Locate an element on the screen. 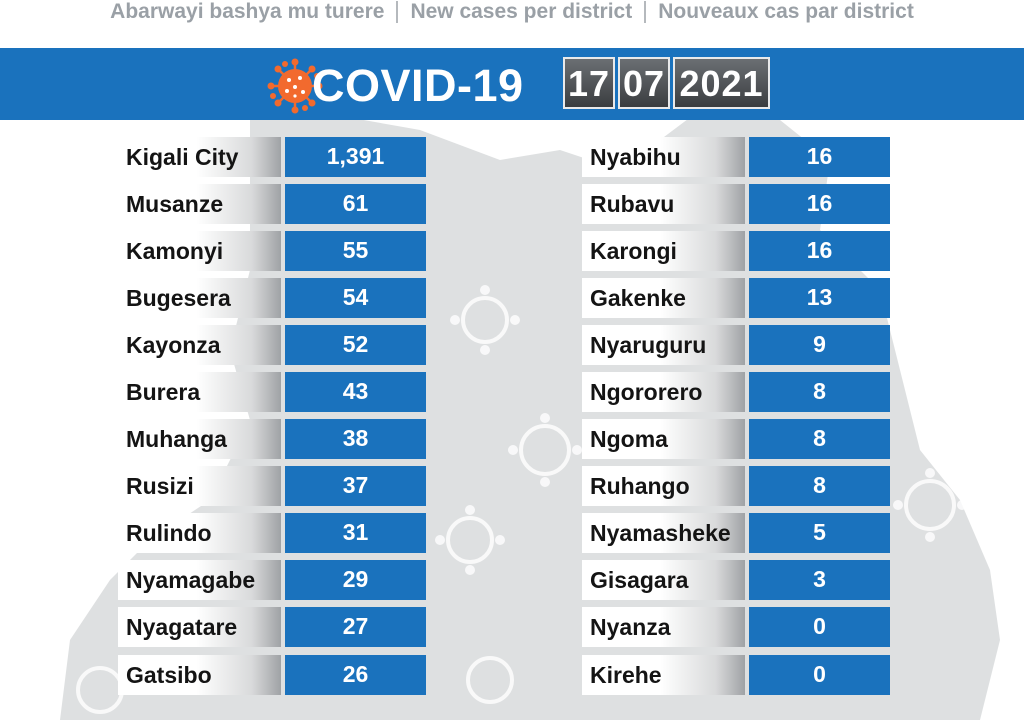  case-count: 5 is located at coordinates (819, 533).